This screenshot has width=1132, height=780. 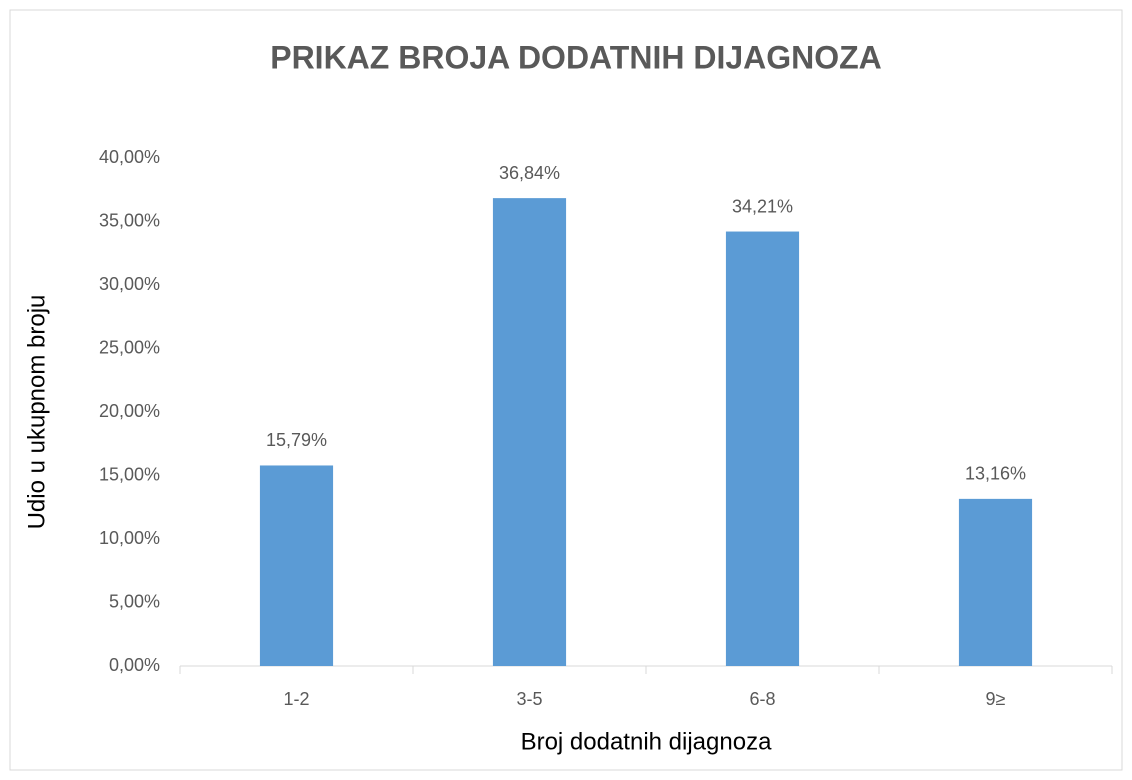 I want to click on y-tick-label: 30,00%, so click(x=129, y=284).